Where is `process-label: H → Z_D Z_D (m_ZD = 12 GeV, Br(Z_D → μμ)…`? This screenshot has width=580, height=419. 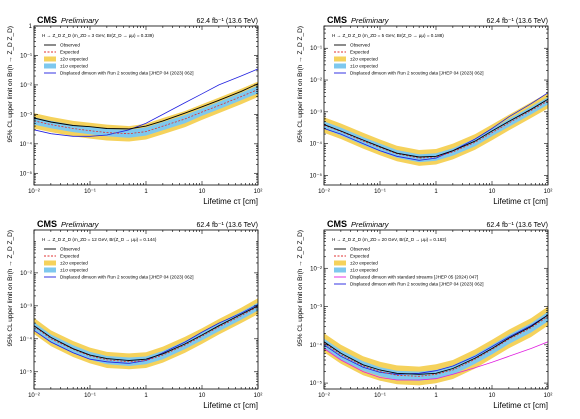
process-label: H → Z_D Z_D (m_ZD = 12 GeV, Br(Z_D → μμ)… is located at coordinates (99, 239).